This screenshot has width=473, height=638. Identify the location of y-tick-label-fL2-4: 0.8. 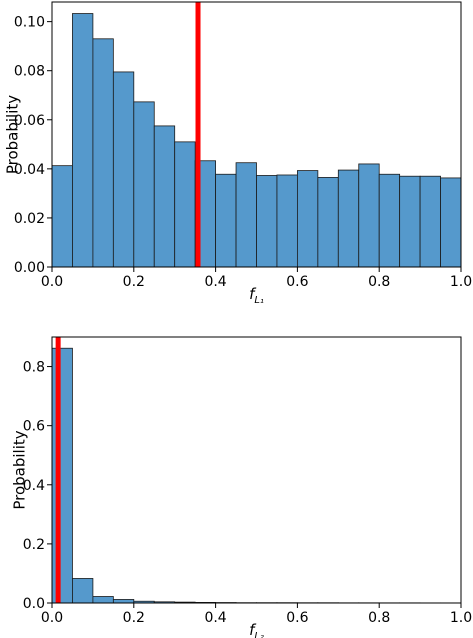
(34, 368).